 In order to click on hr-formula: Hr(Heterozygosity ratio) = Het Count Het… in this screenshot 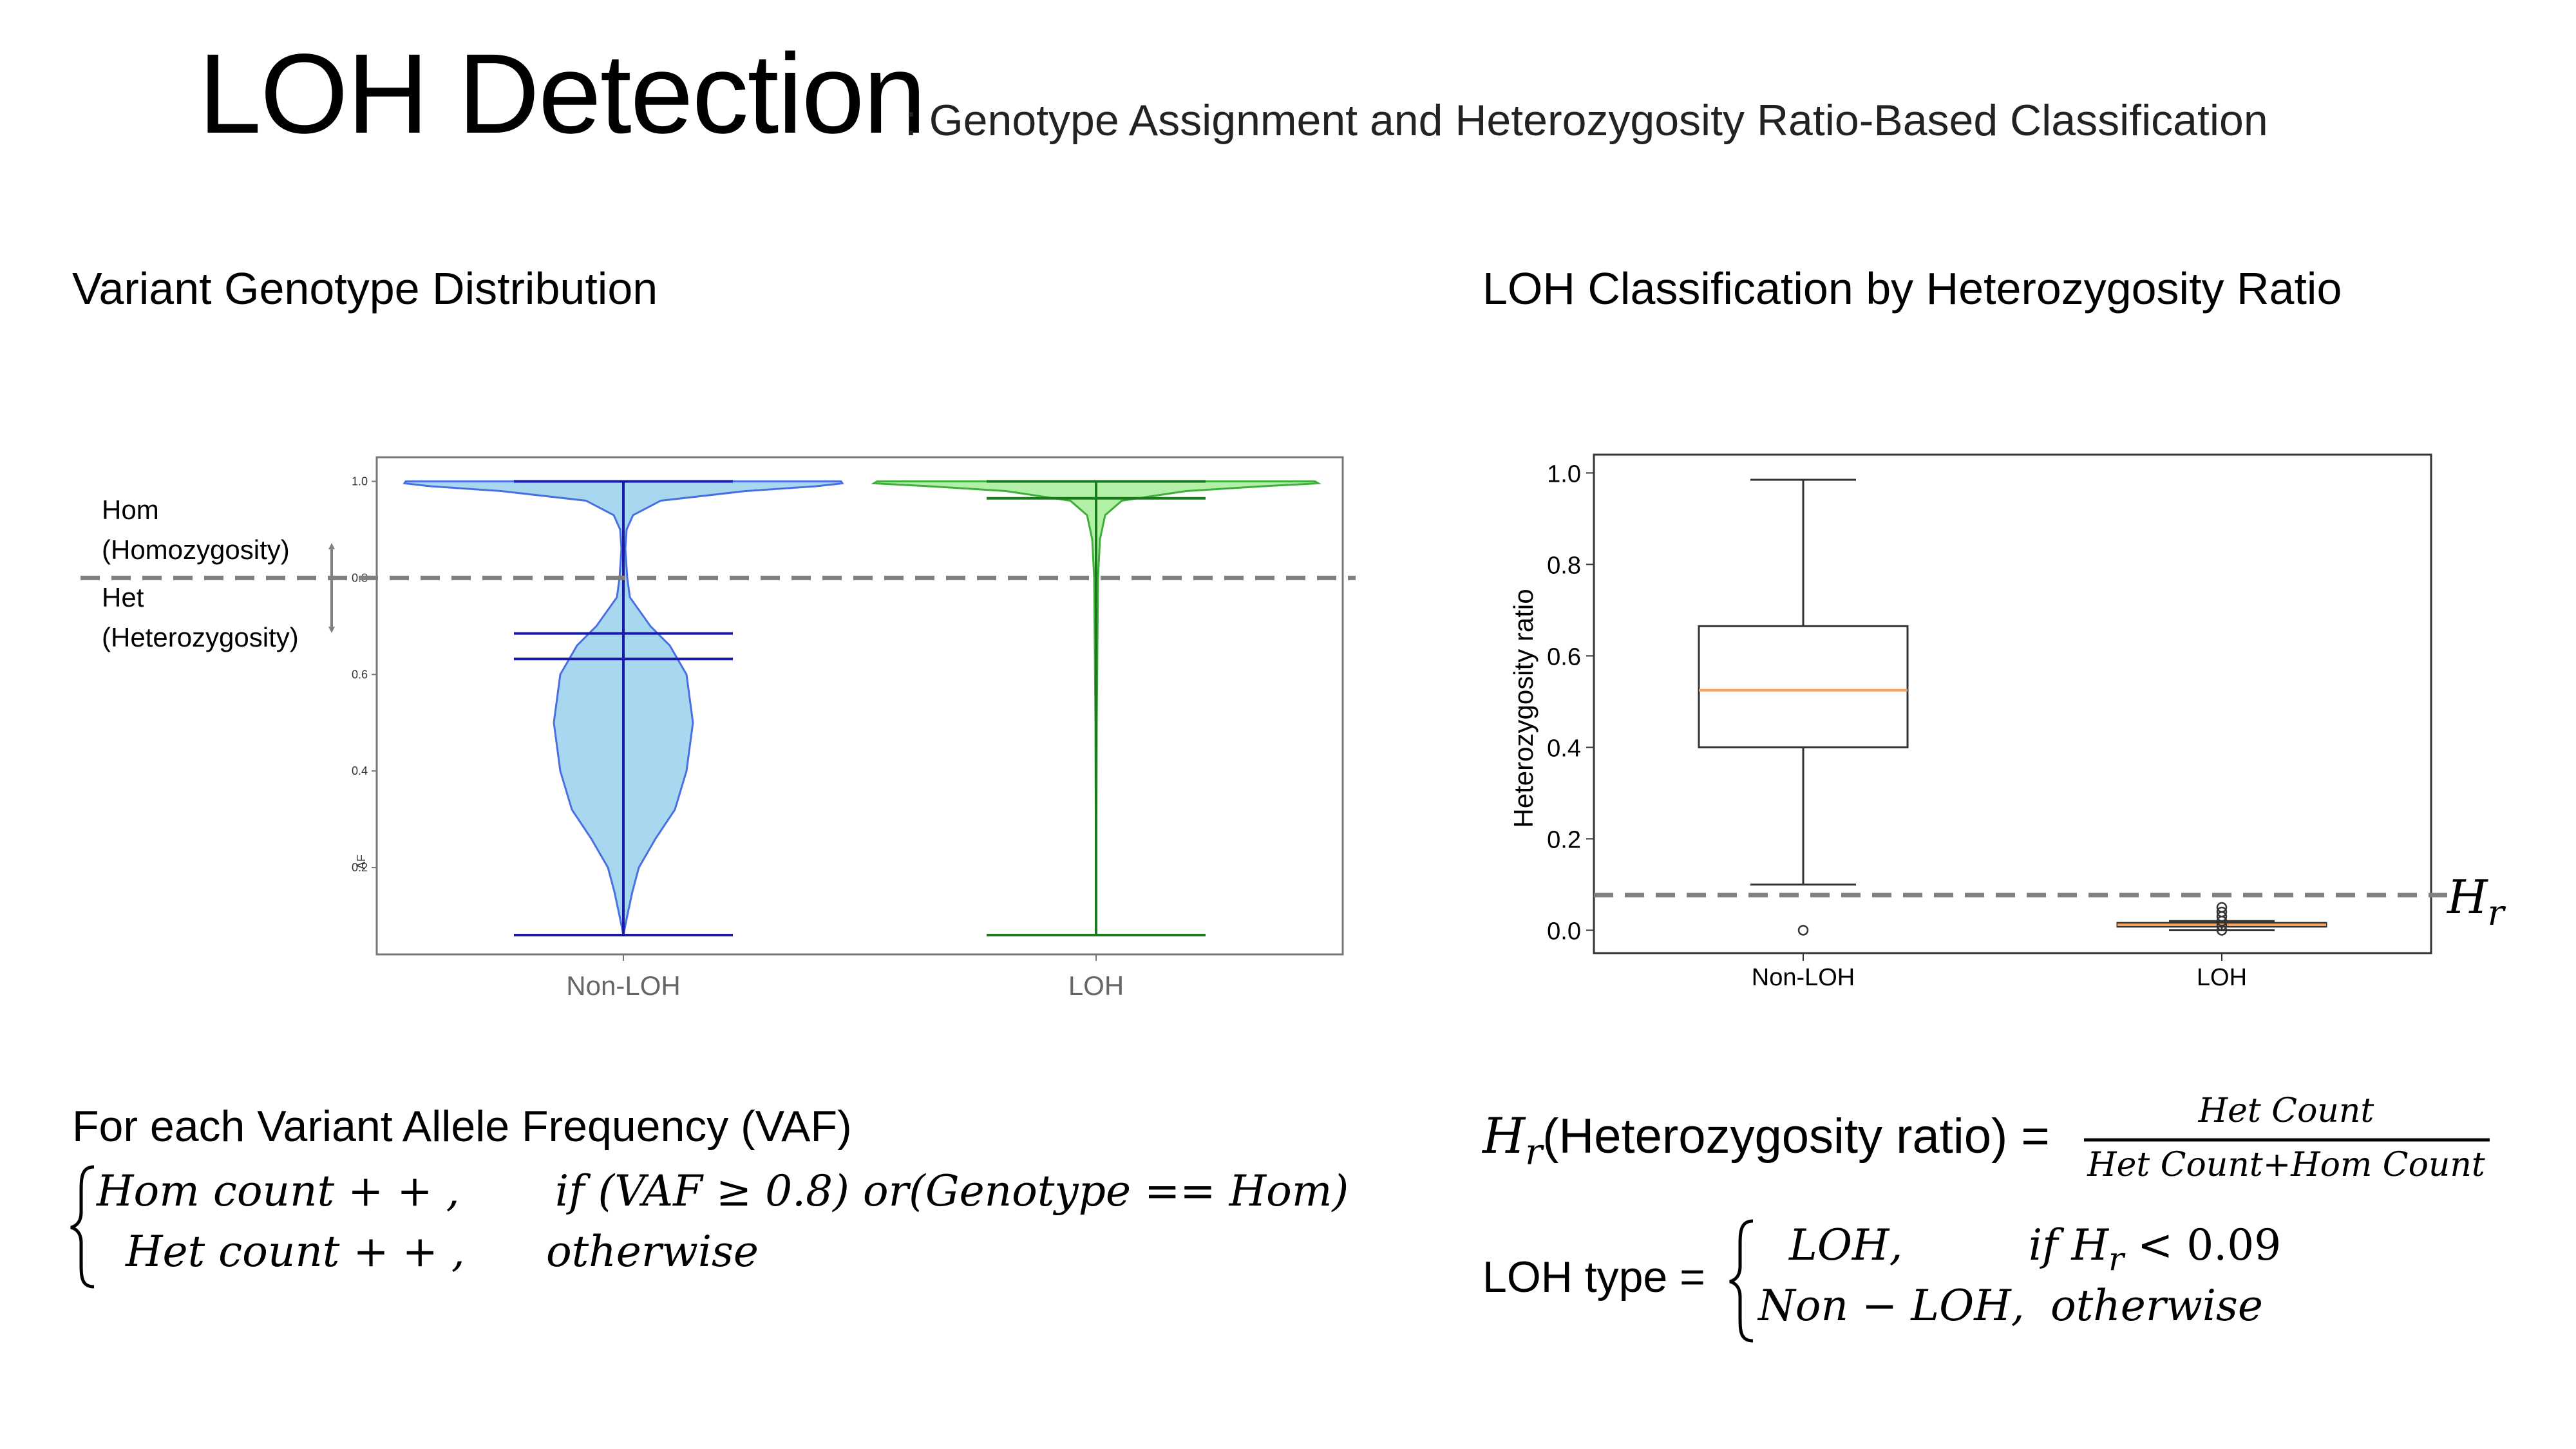, I will do `click(1985, 1218)`.